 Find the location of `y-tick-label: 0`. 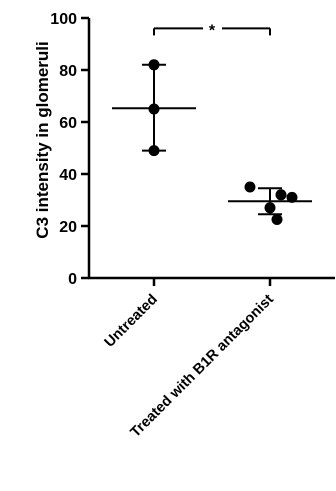

y-tick-label: 0 is located at coordinates (72, 279).